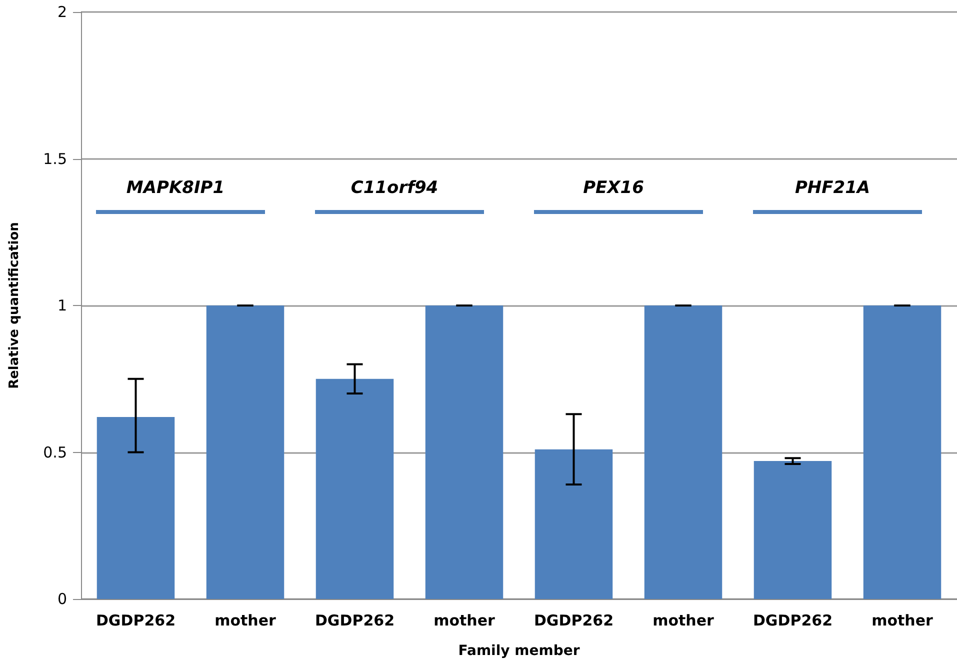 The width and height of the screenshot is (957, 666). What do you see at coordinates (613, 188) in the screenshot?
I see `annotation: PEX16` at bounding box center [613, 188].